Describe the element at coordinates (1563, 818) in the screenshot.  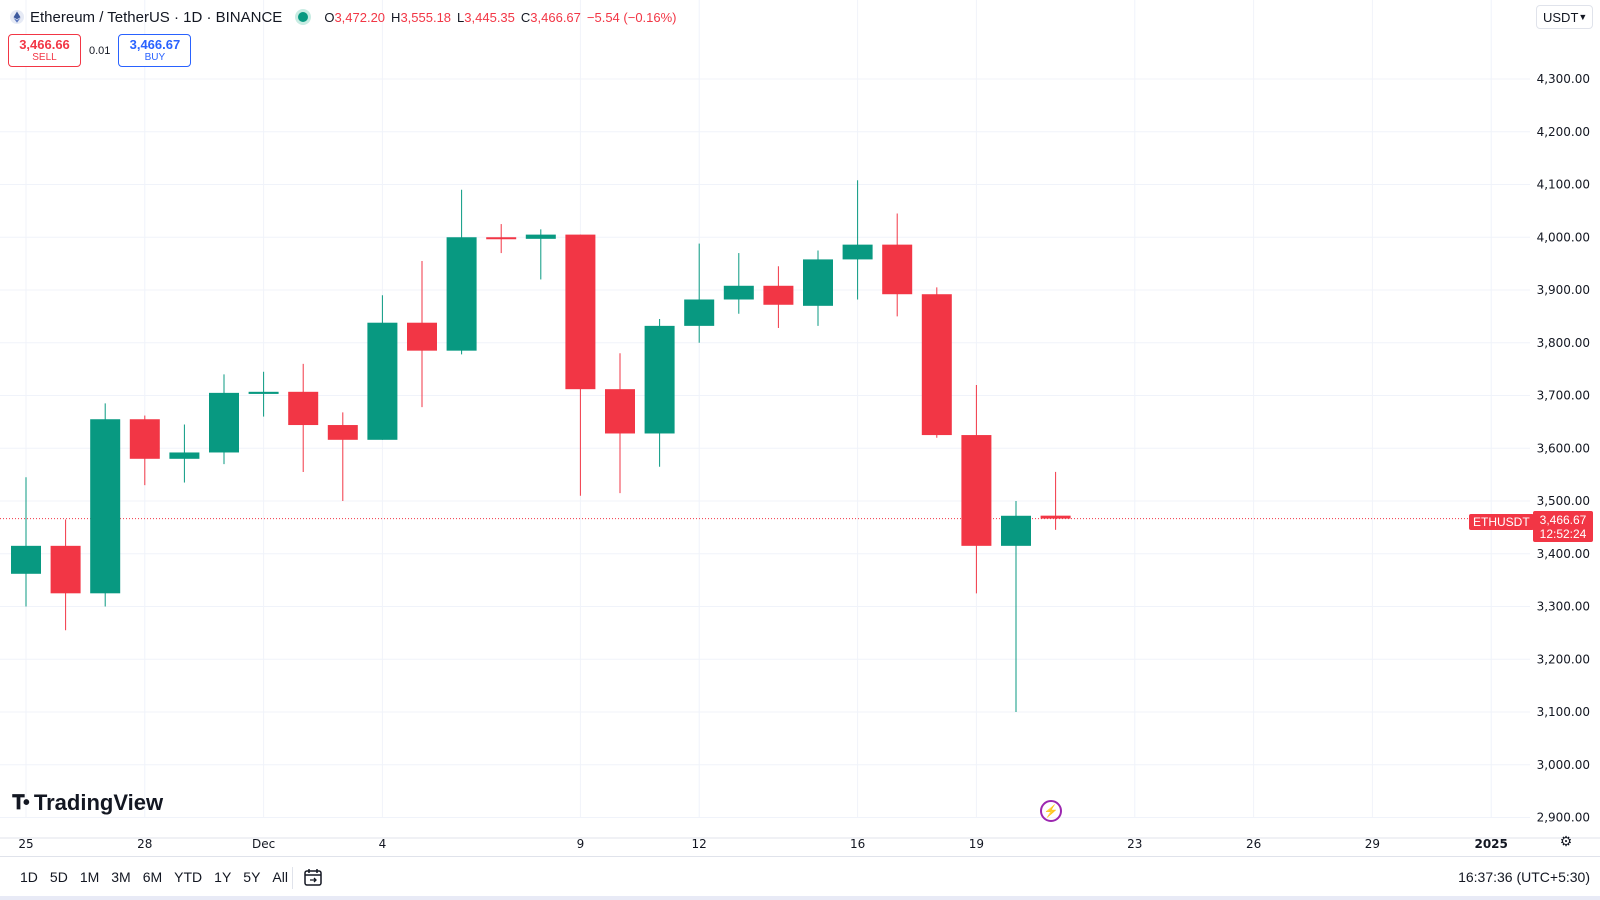
I see `y-tick-label: 2,900.00` at that location.